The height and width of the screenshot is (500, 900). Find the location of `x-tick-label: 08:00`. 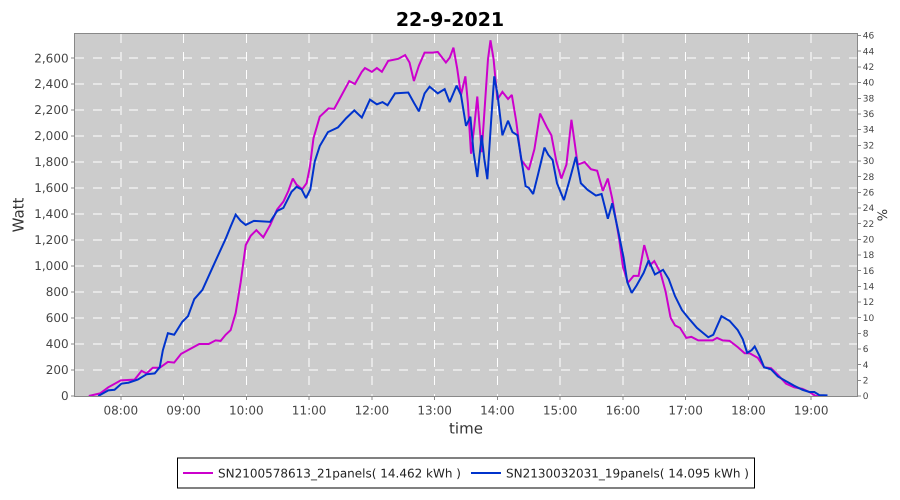

x-tick-label: 08:00 is located at coordinates (121, 410).